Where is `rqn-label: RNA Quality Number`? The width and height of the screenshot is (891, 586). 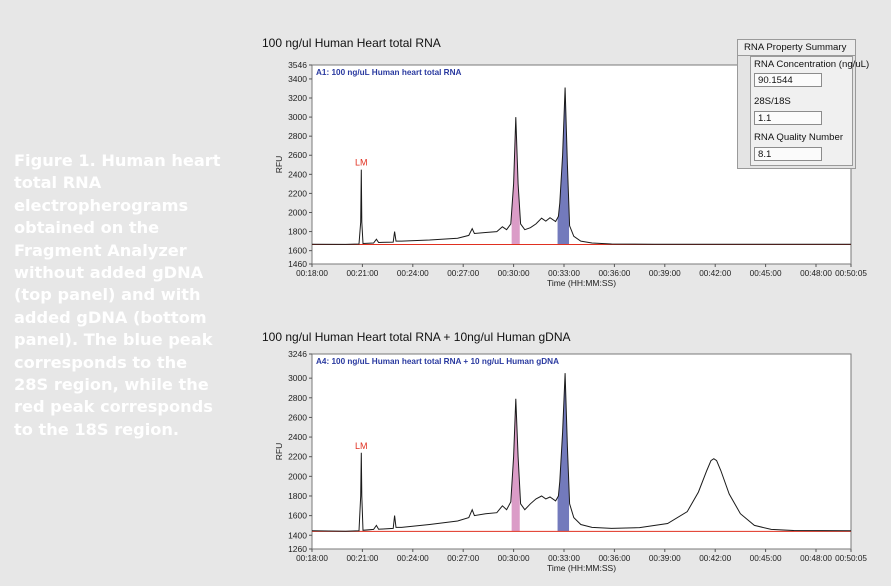 rqn-label: RNA Quality Number is located at coordinates (799, 137).